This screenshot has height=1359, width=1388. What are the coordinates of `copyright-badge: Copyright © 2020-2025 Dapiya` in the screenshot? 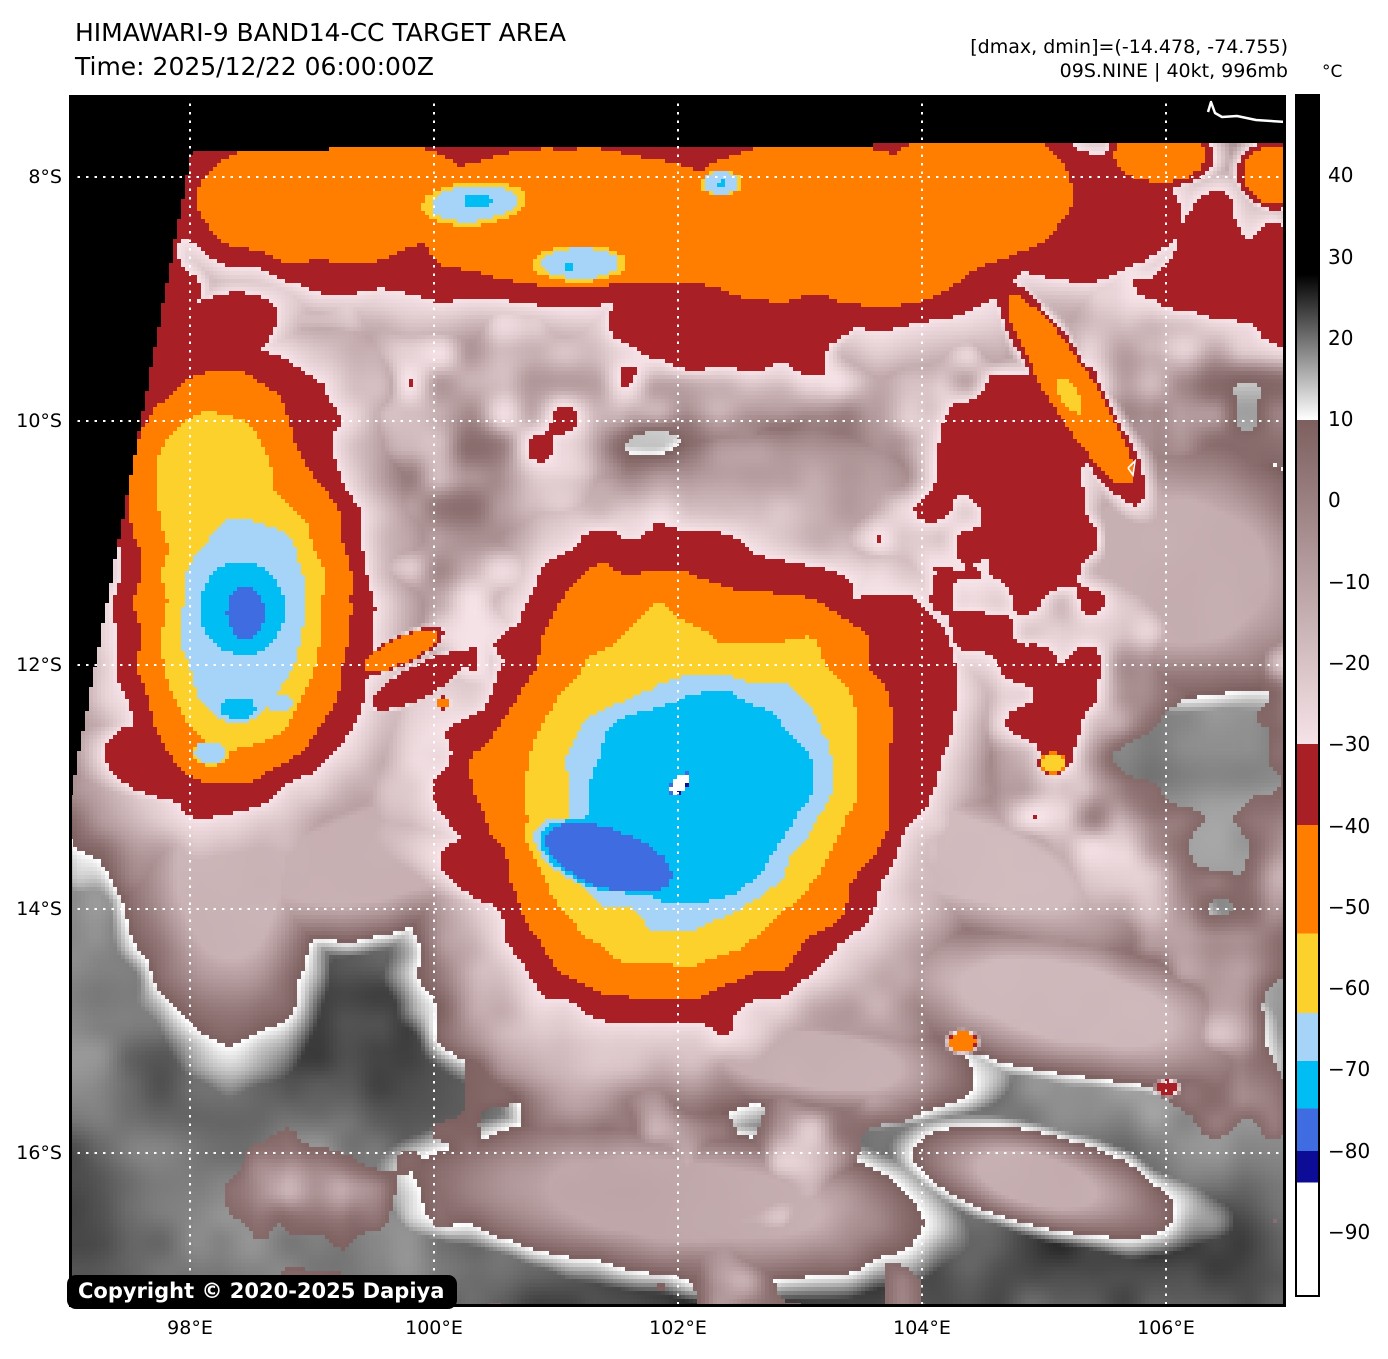 It's located at (262, 1292).